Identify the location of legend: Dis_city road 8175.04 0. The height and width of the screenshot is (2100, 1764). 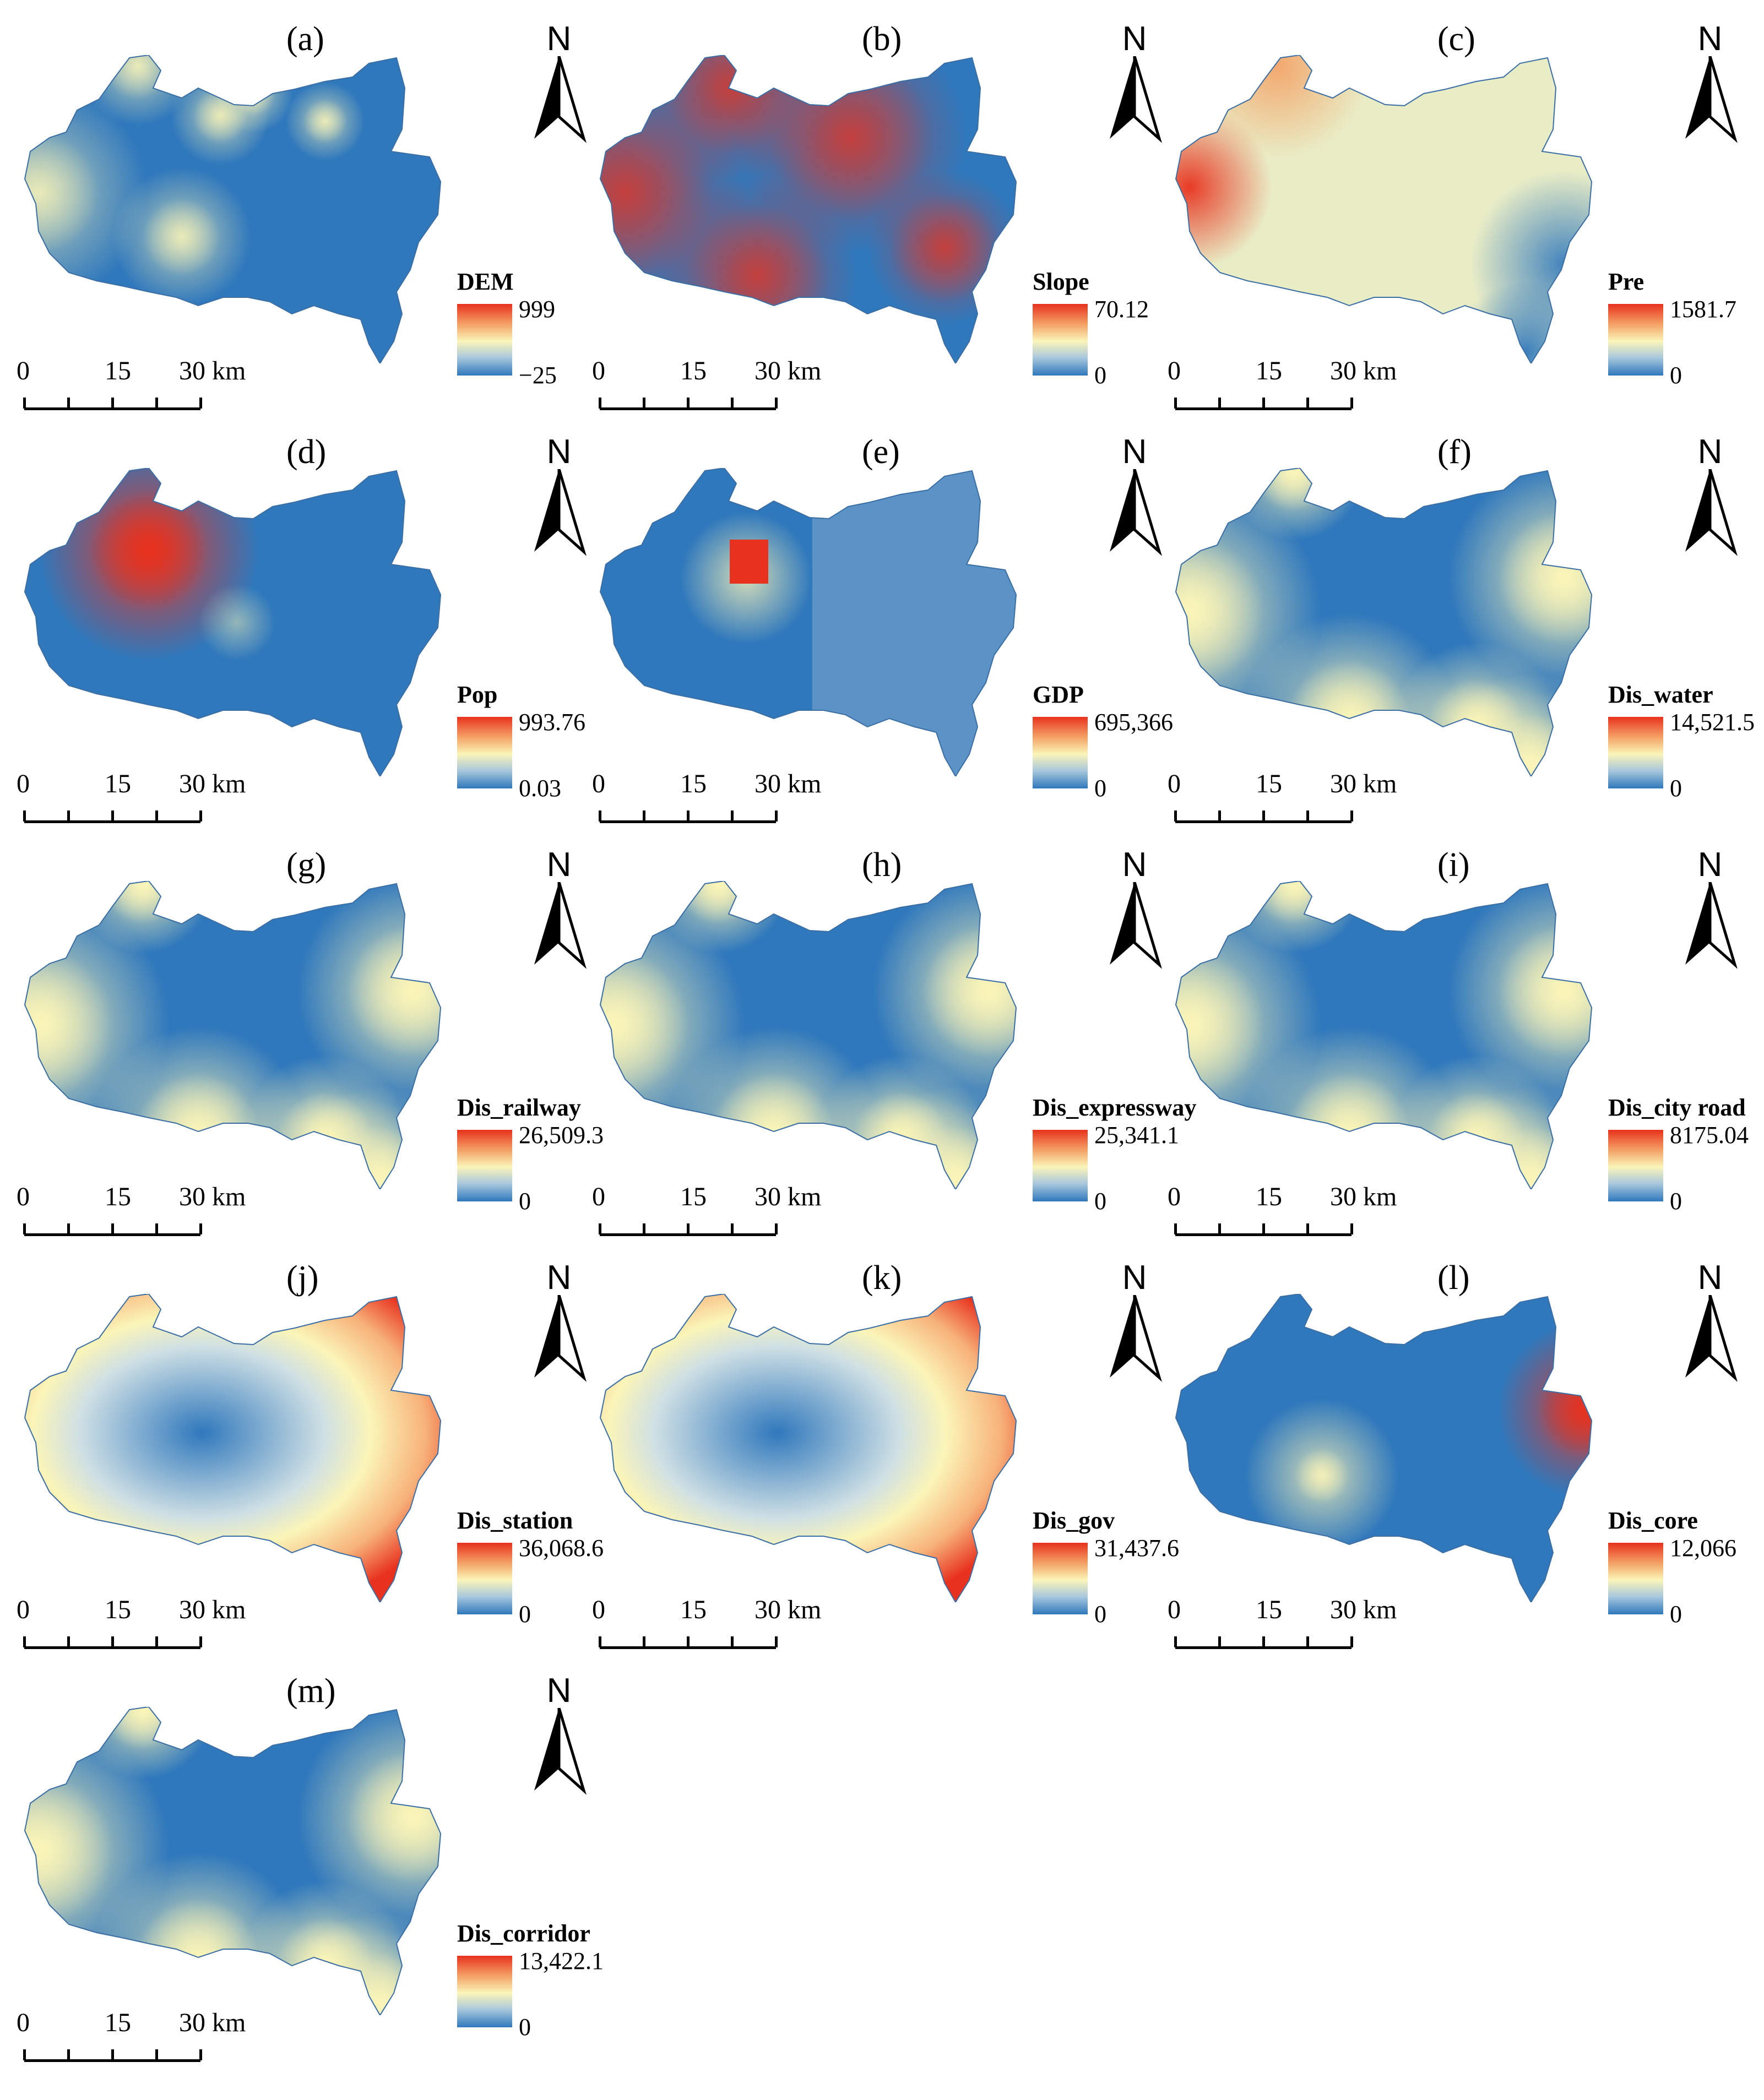
(1686, 1162).